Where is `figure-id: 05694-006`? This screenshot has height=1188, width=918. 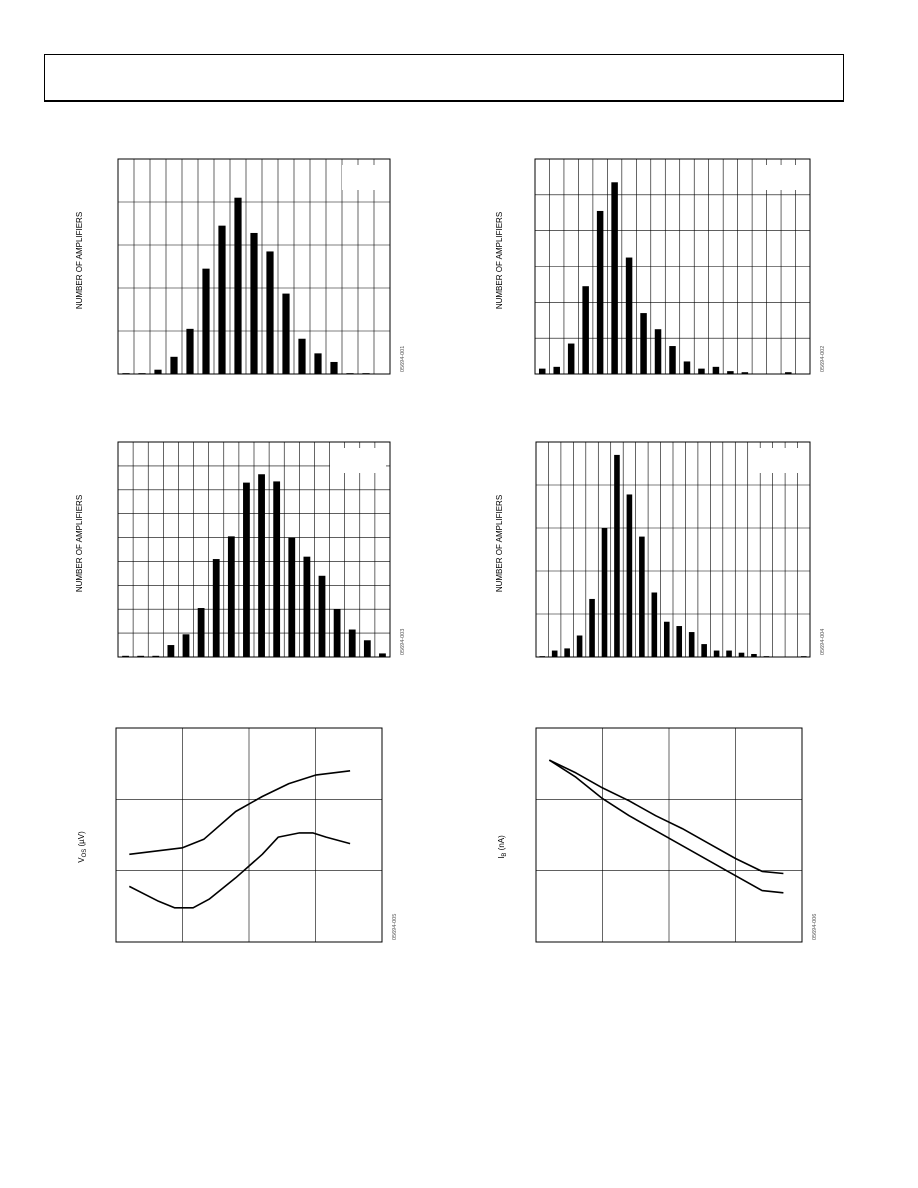
figure-id: 05694-006 is located at coordinates (815, 927).